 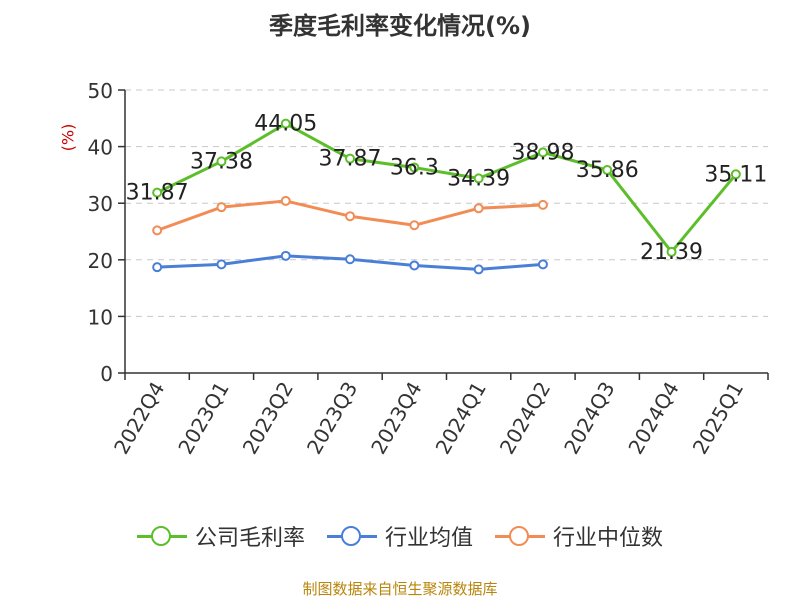 I want to click on data-label: 35.86, so click(x=607, y=170).